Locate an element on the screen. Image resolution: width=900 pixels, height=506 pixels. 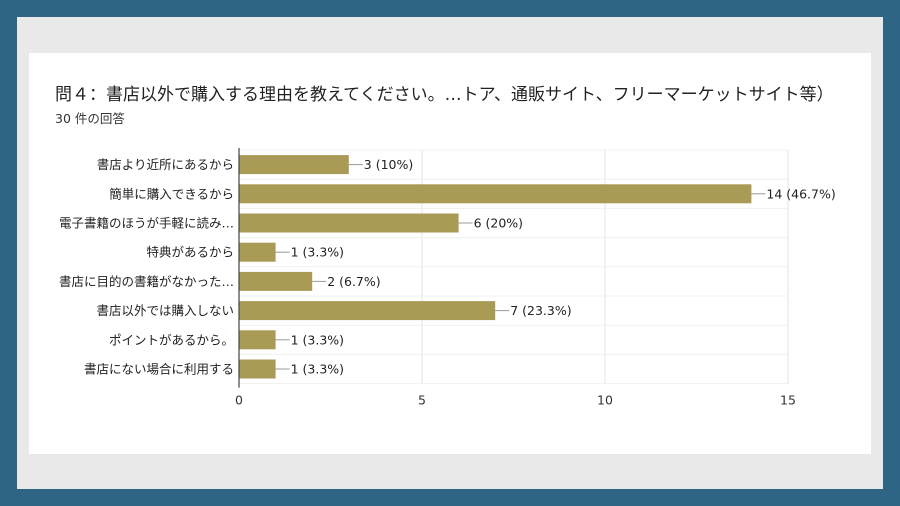
response-count: 30 件の回答 is located at coordinates (90, 118).